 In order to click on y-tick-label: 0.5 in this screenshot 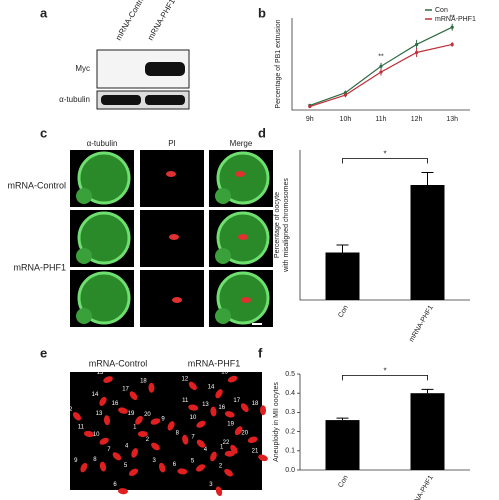, I will do `click(290, 374)`.